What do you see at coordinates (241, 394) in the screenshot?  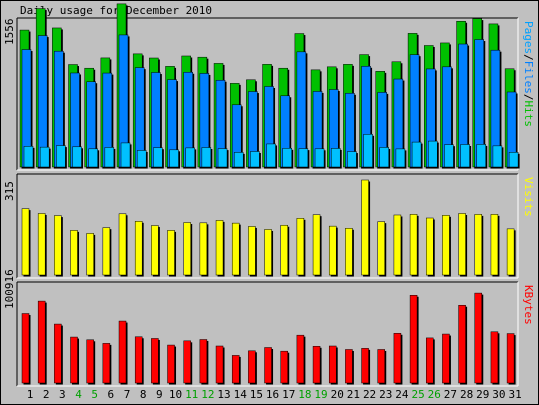 I see `x-tick-label: 14` at bounding box center [241, 394].